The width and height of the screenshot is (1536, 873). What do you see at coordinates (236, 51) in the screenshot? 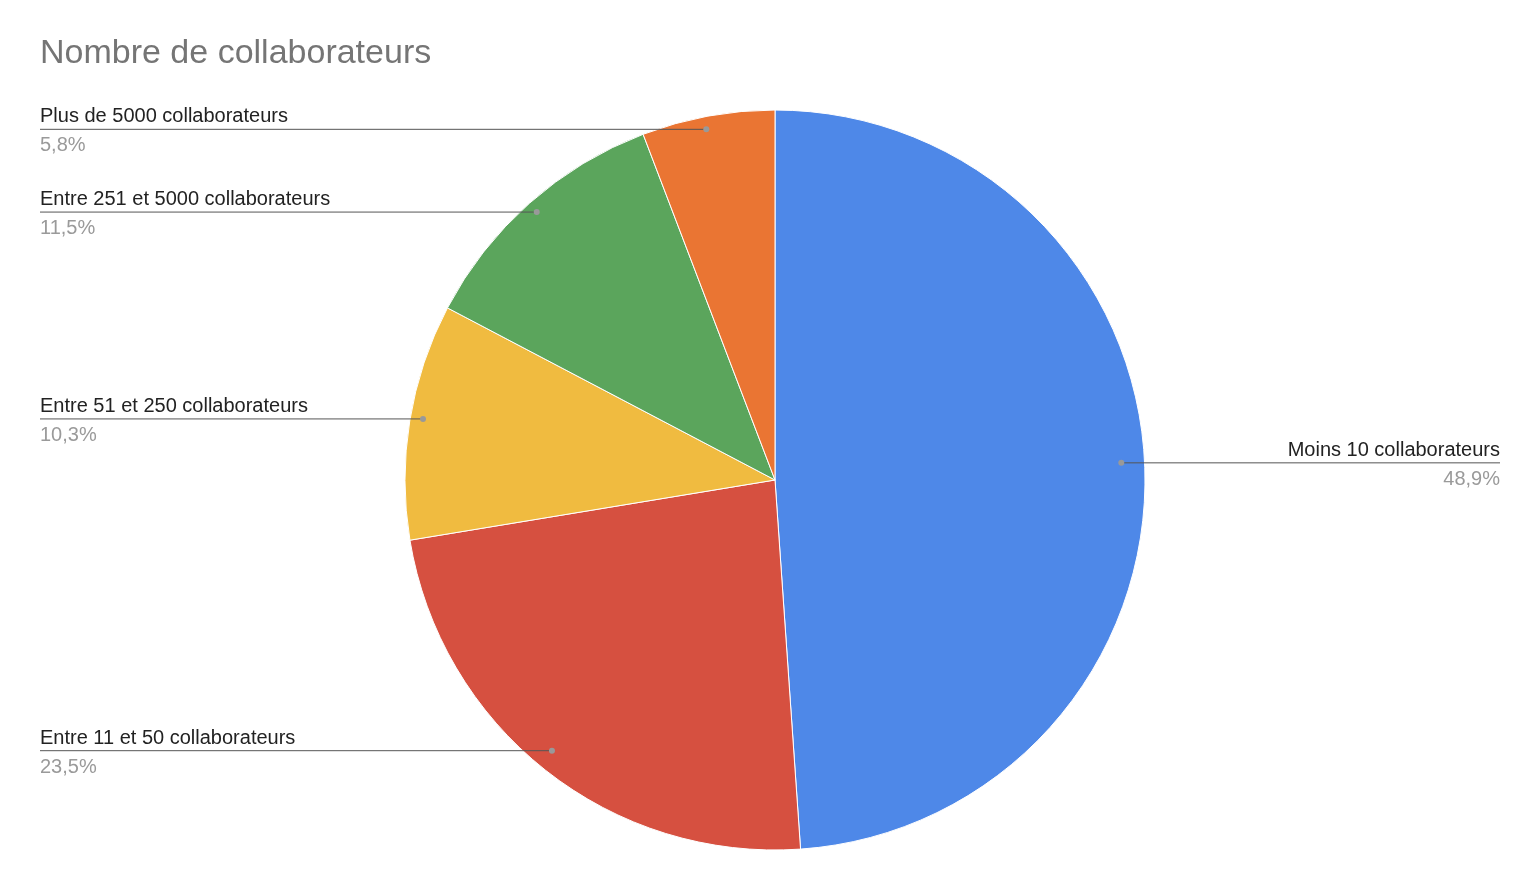
I see `chart-title: Nombre de collaborateurs` at bounding box center [236, 51].